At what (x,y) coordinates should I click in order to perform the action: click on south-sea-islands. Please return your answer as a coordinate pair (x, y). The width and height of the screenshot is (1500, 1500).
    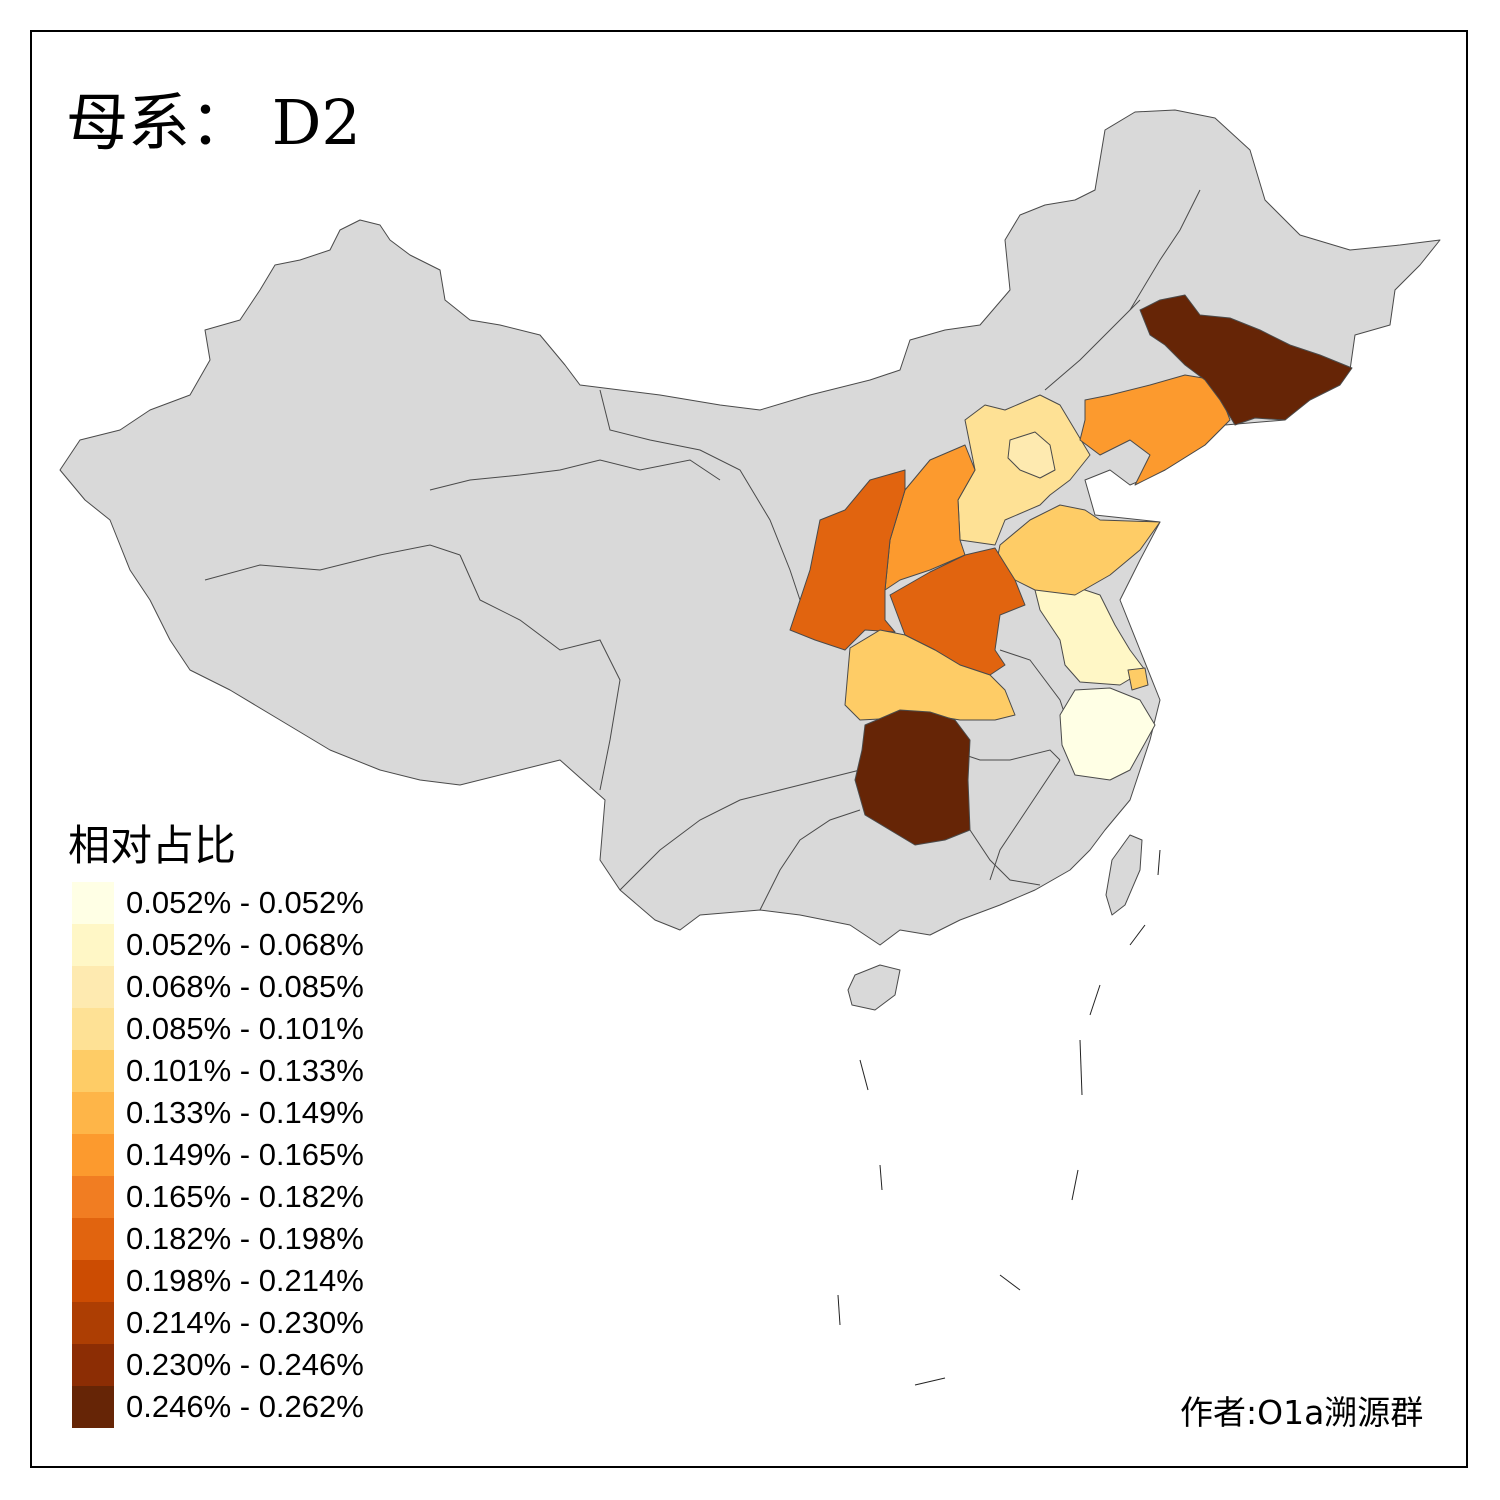
    Looking at the image, I should click on (999, 1117).